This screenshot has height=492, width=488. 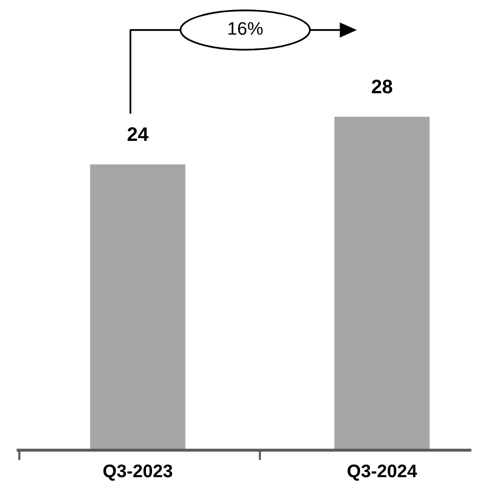 I want to click on x-tick-label: Q3-2023, so click(x=137, y=472).